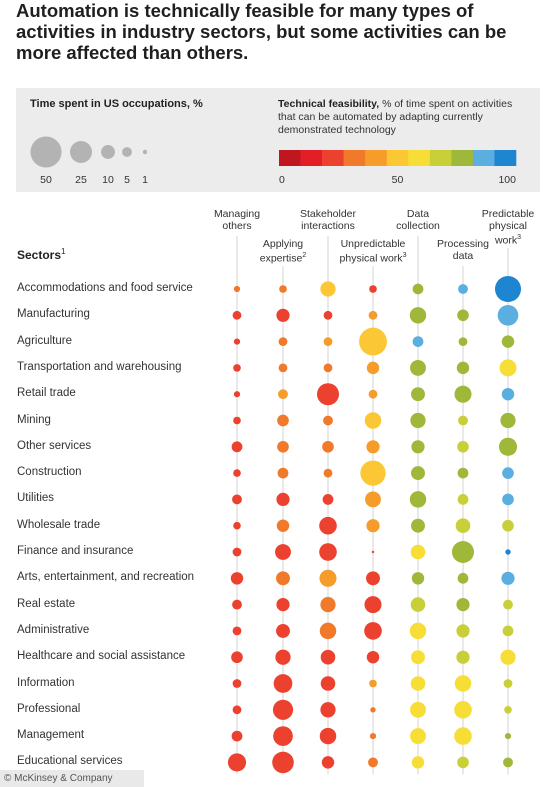  What do you see at coordinates (72, 778) in the screenshot?
I see `footer-credit: © McKinsey & Company` at bounding box center [72, 778].